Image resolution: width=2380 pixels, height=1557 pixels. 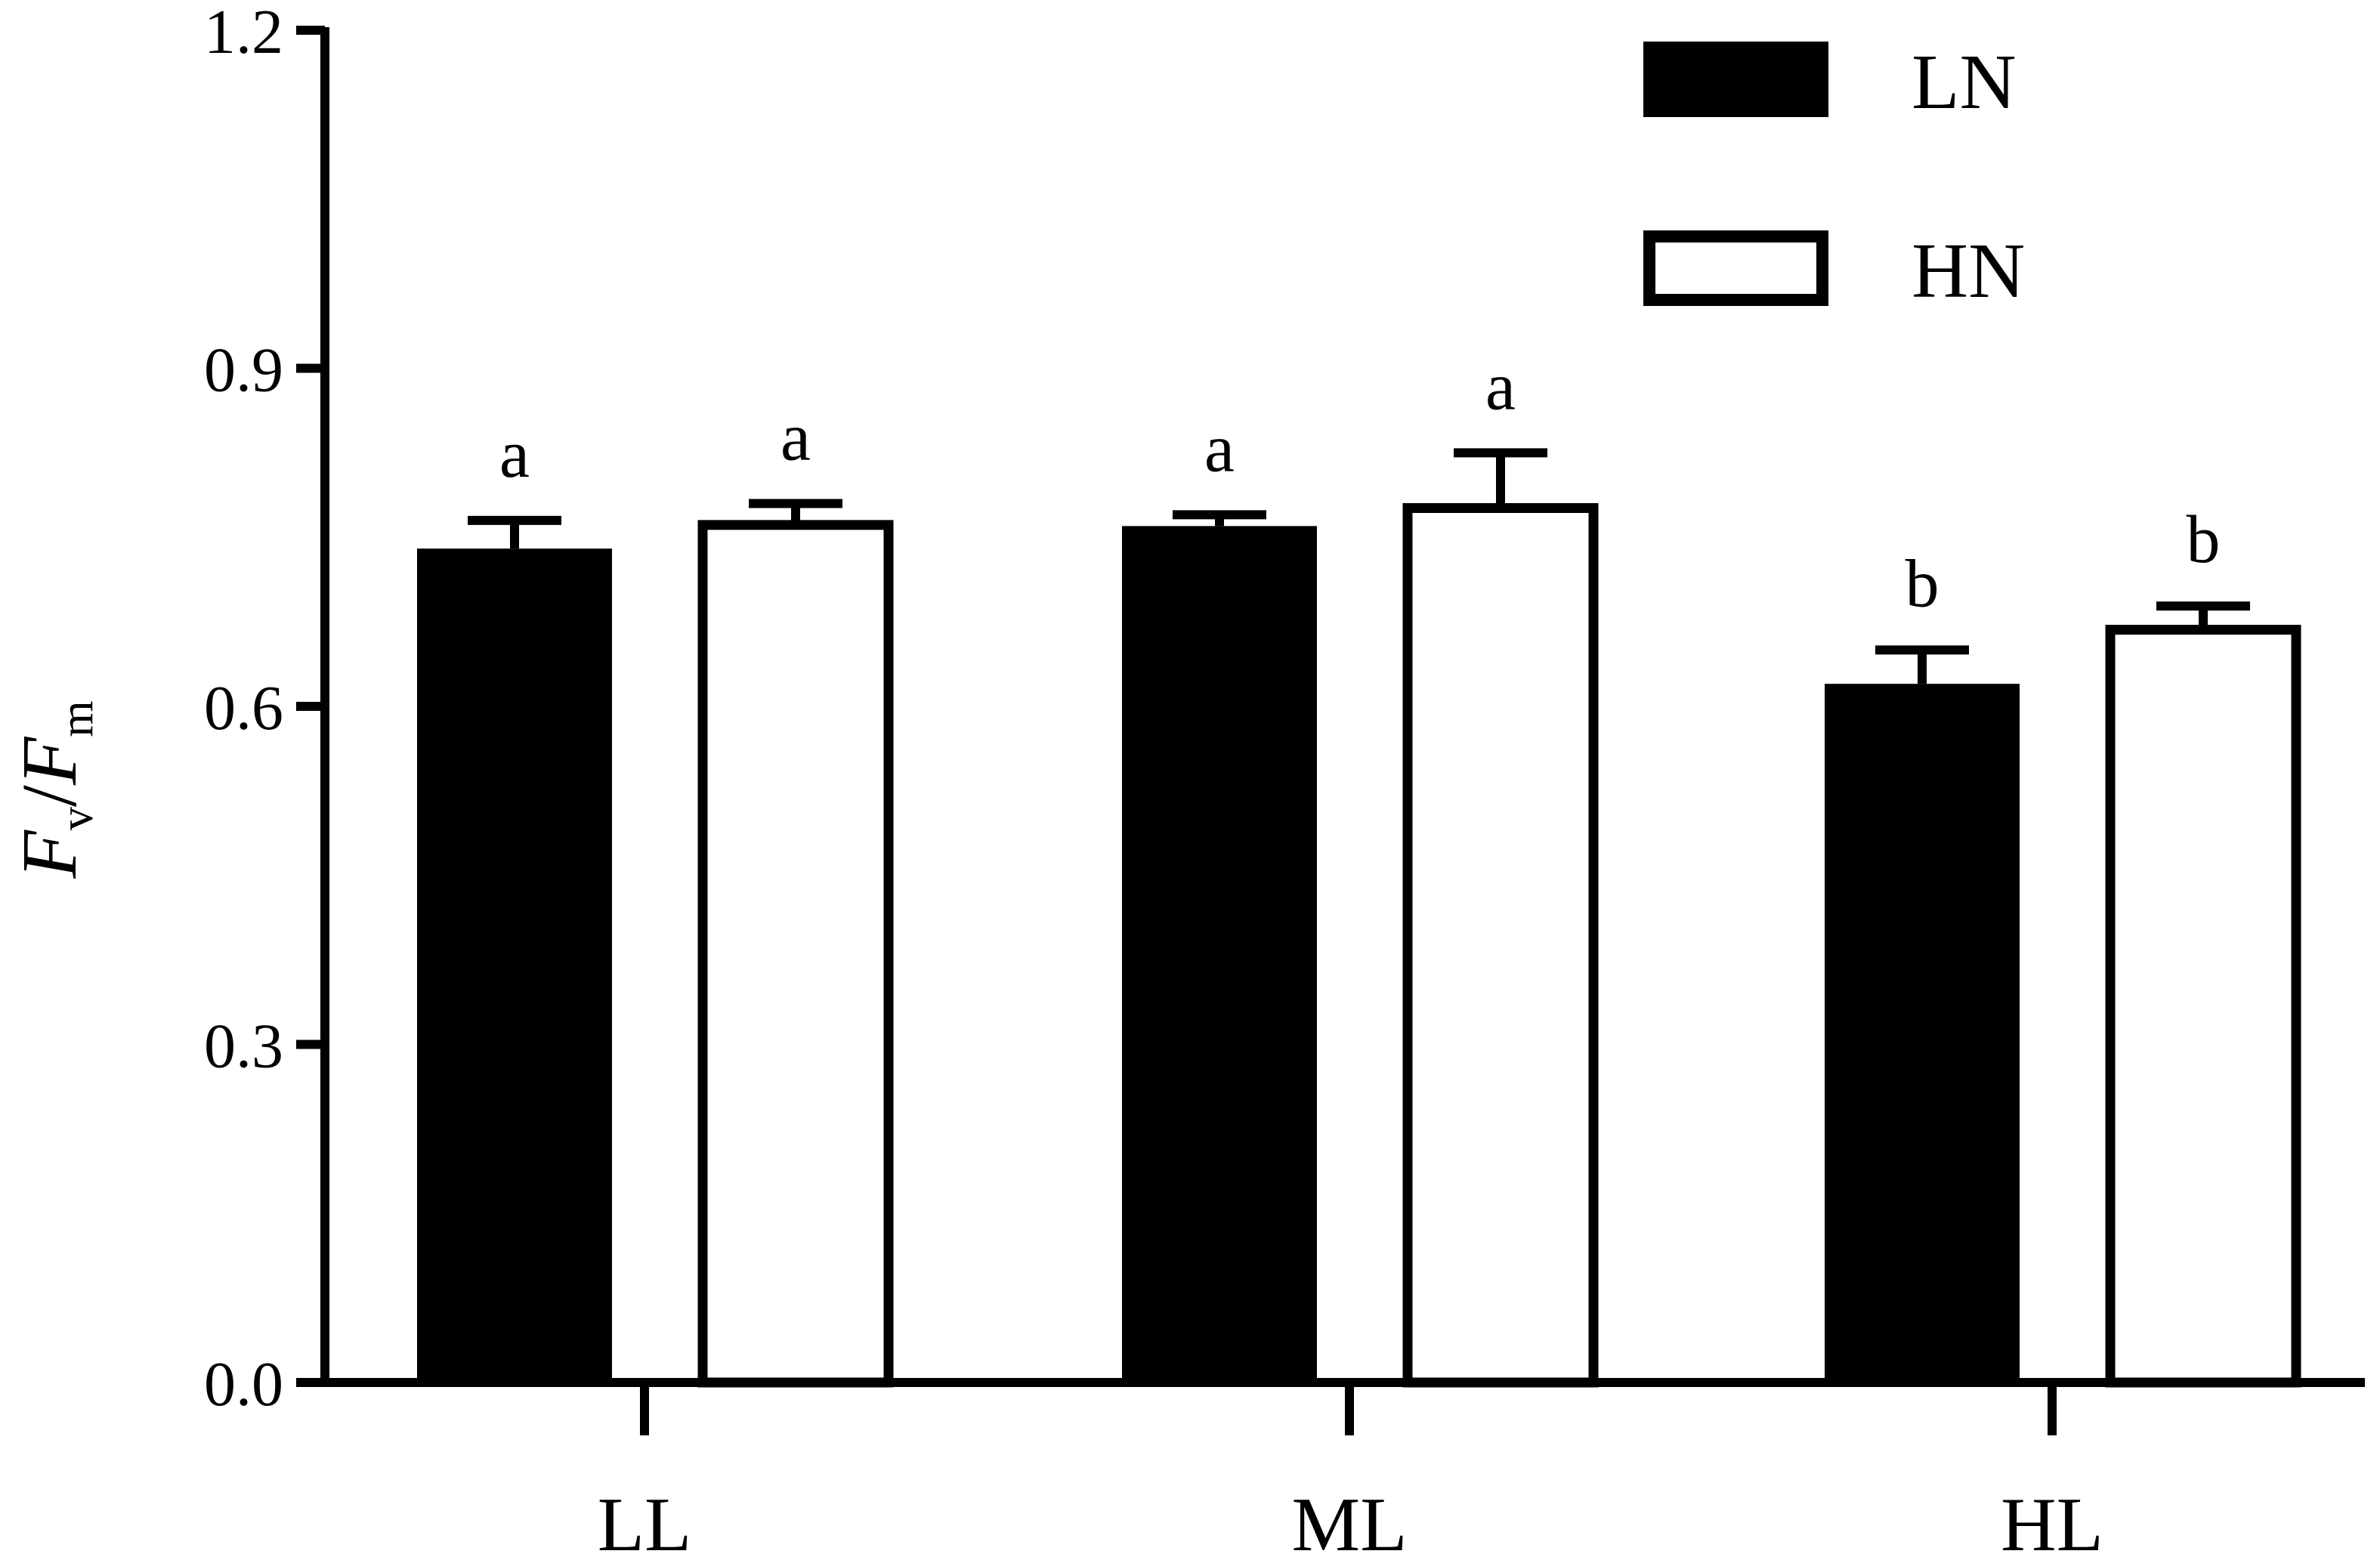 I want to click on y-axis-label-sub2: m, so click(x=77, y=718).